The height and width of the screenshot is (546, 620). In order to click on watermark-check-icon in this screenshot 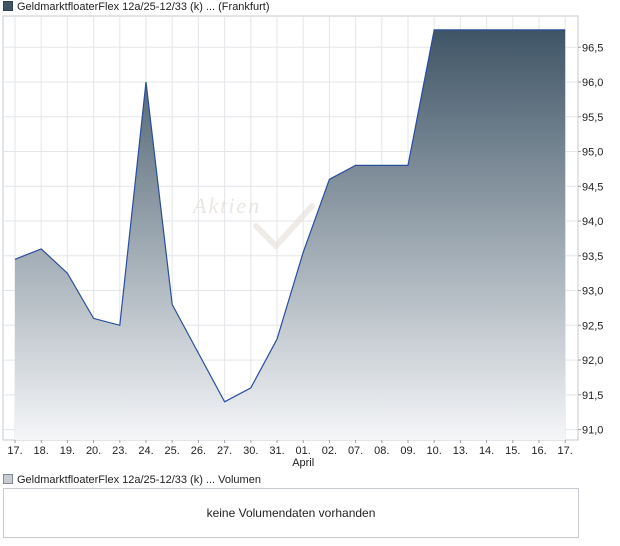, I will do `click(284, 226)`.